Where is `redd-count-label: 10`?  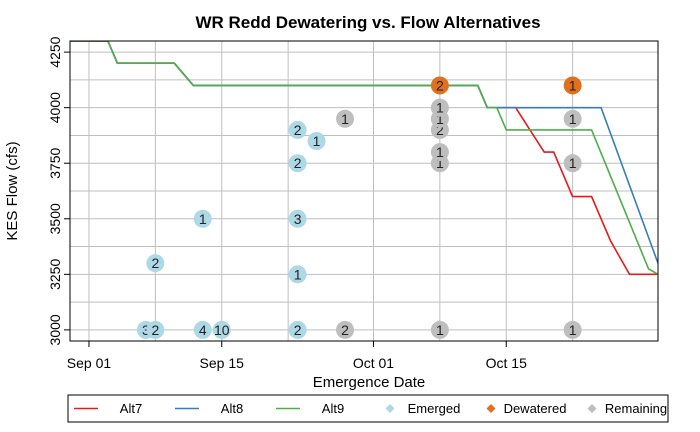
redd-count-label: 10 is located at coordinates (222, 330).